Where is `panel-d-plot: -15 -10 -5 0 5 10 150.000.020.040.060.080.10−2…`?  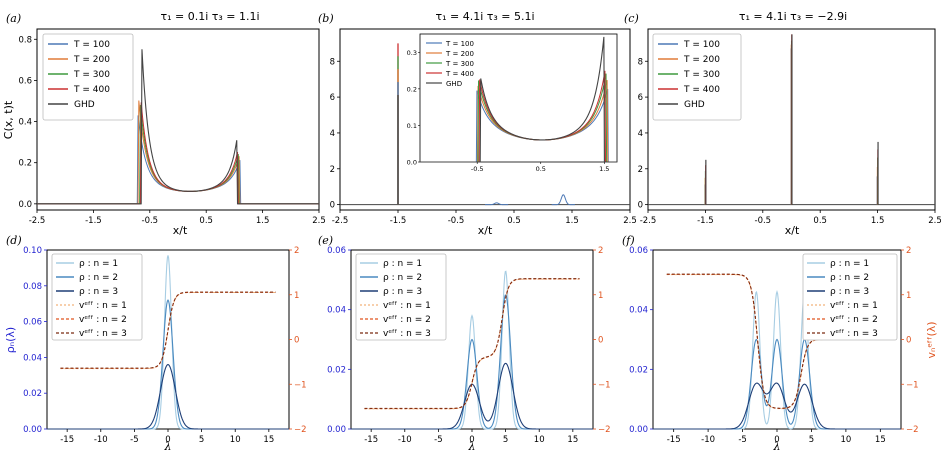
panel-d-plot: -15 -10 -5 0 5 10 150.000.020.040.060.080.10−2… is located at coordinates (164, 345).